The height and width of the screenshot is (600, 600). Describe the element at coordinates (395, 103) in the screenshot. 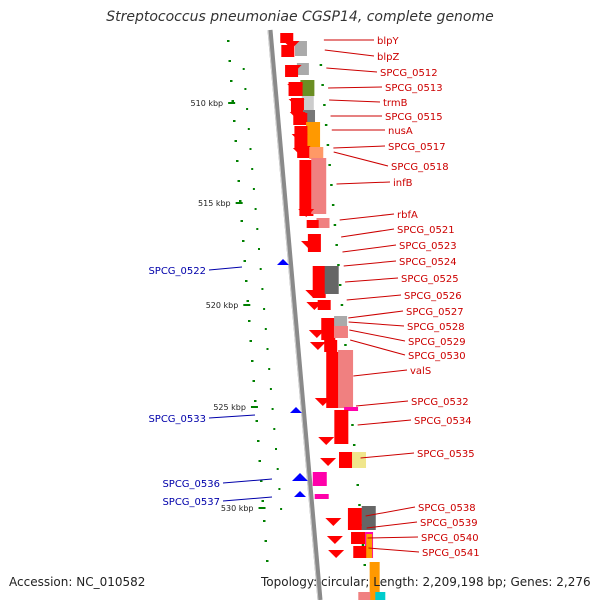

I see `gene-label-trmB: trmB` at that location.